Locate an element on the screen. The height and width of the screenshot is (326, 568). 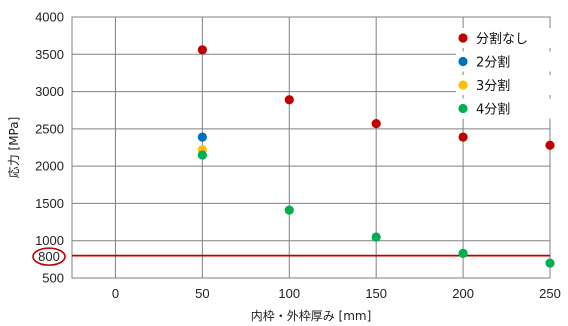
x-tick-label: 200 is located at coordinates (463, 293).